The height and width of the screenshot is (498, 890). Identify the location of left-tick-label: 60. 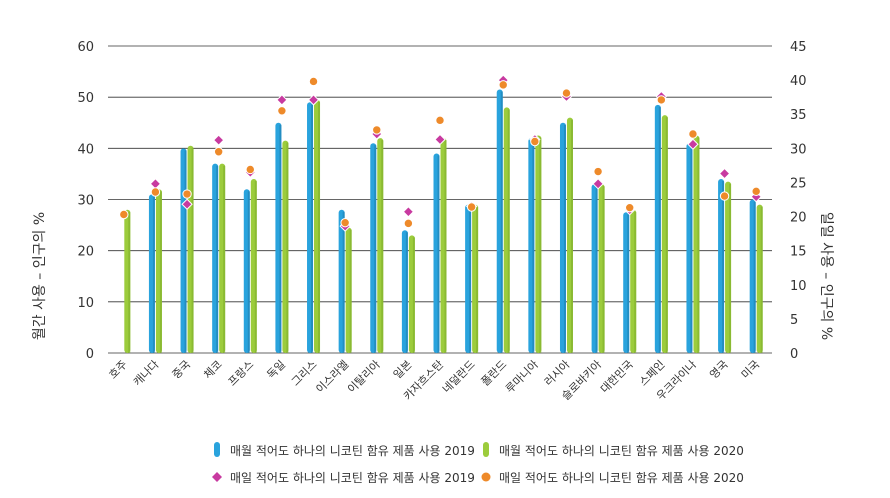
(85, 47).